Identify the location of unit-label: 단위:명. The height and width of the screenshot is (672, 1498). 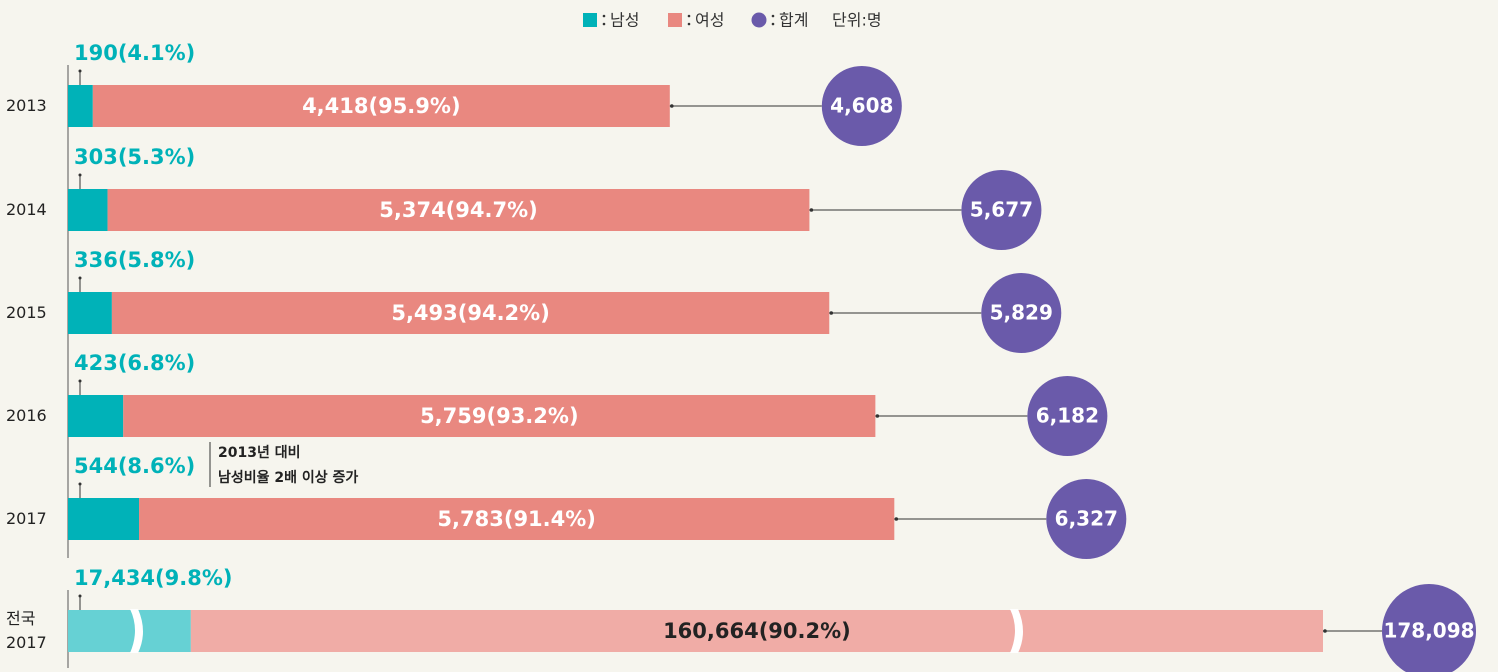
(857, 20).